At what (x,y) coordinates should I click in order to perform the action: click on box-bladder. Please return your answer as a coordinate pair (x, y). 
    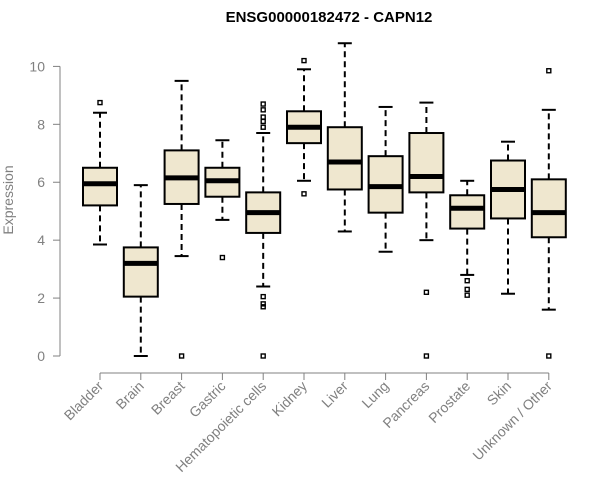
    Looking at the image, I should click on (100, 172).